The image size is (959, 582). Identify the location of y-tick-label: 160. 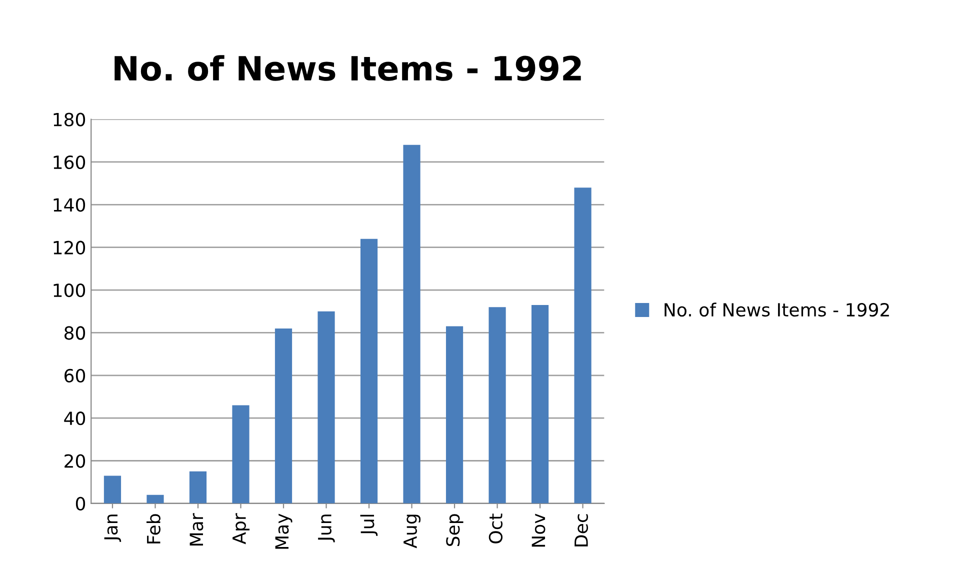
(70, 162).